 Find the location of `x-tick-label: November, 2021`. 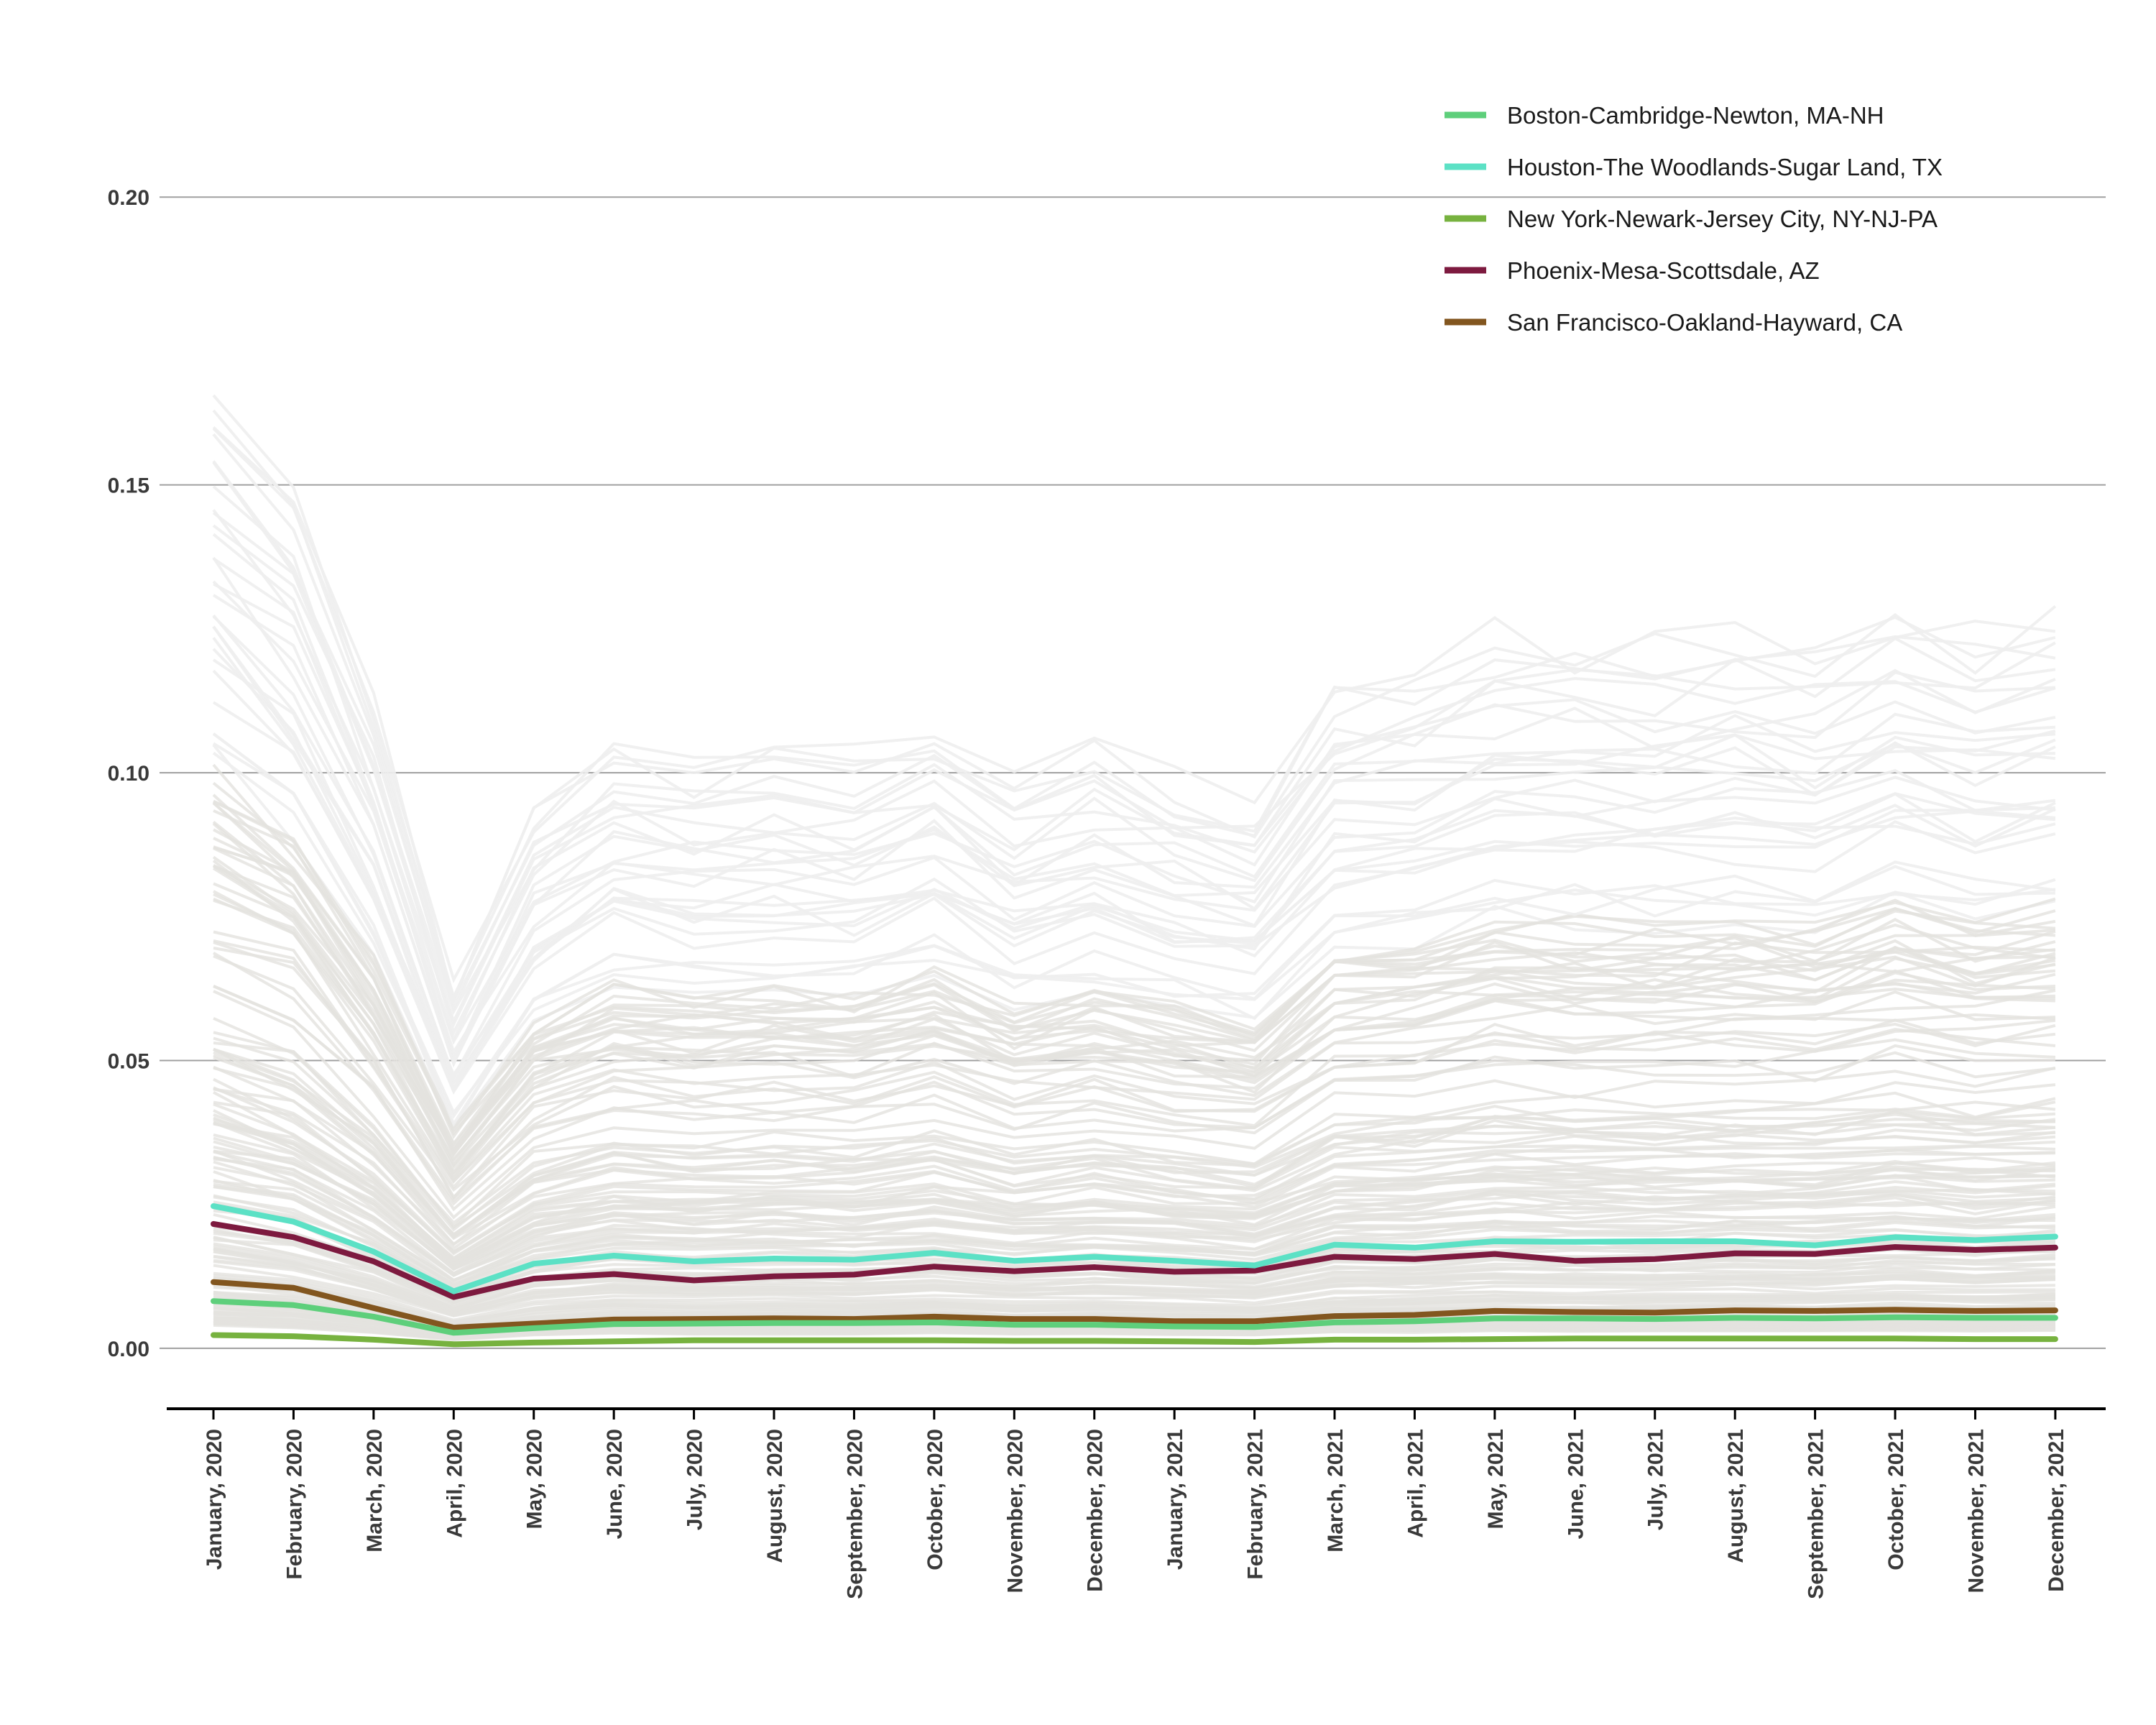

x-tick-label: November, 2021 is located at coordinates (1976, 1511).